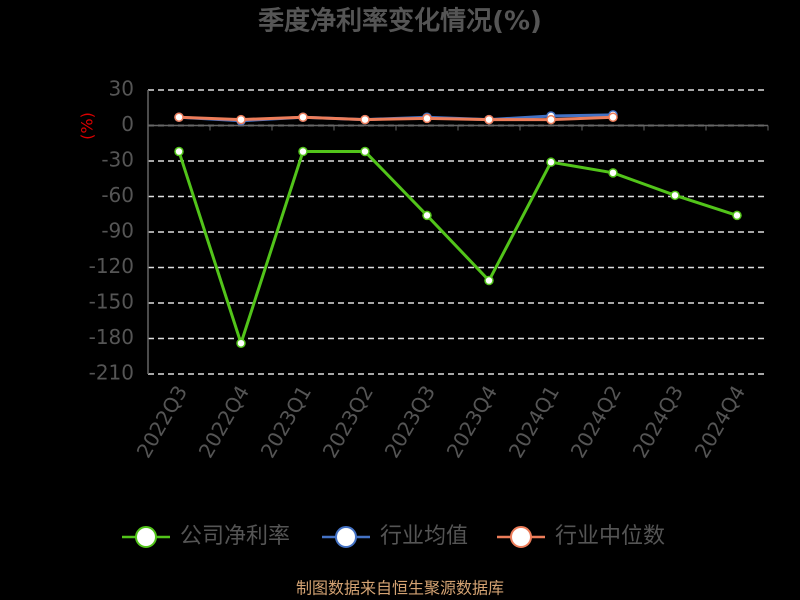  Describe the element at coordinates (658, 421) in the screenshot. I see `x-tick-label: 2024Q3` at that location.